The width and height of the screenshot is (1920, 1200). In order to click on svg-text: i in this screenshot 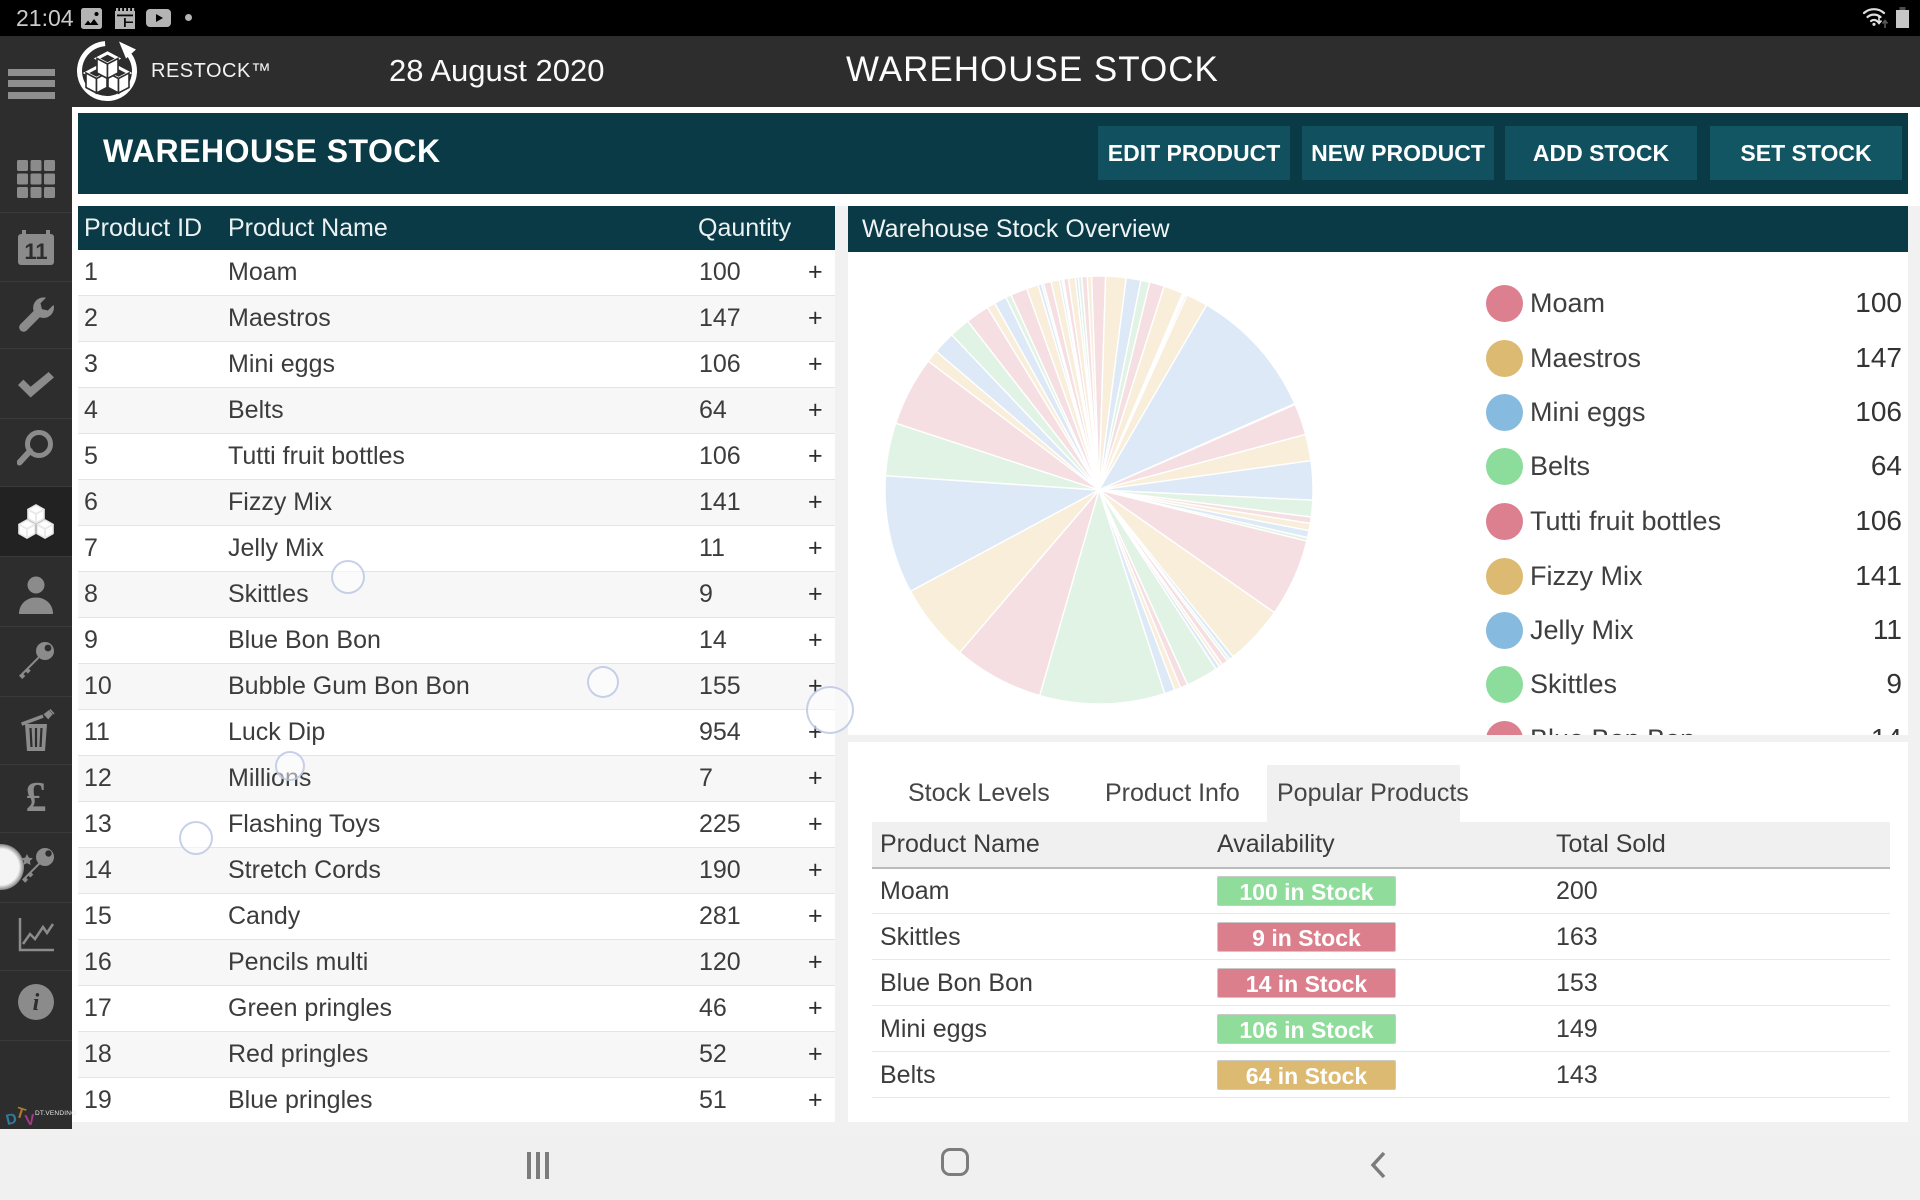, I will do `click(36, 1003)`.